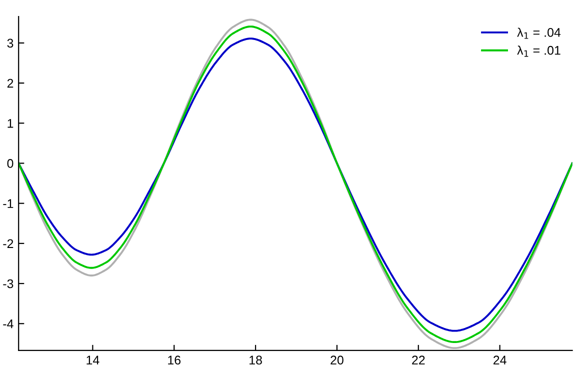  Describe the element at coordinates (539, 33) in the screenshot. I see `legend-label: λ$_{1}$ = .04` at that location.